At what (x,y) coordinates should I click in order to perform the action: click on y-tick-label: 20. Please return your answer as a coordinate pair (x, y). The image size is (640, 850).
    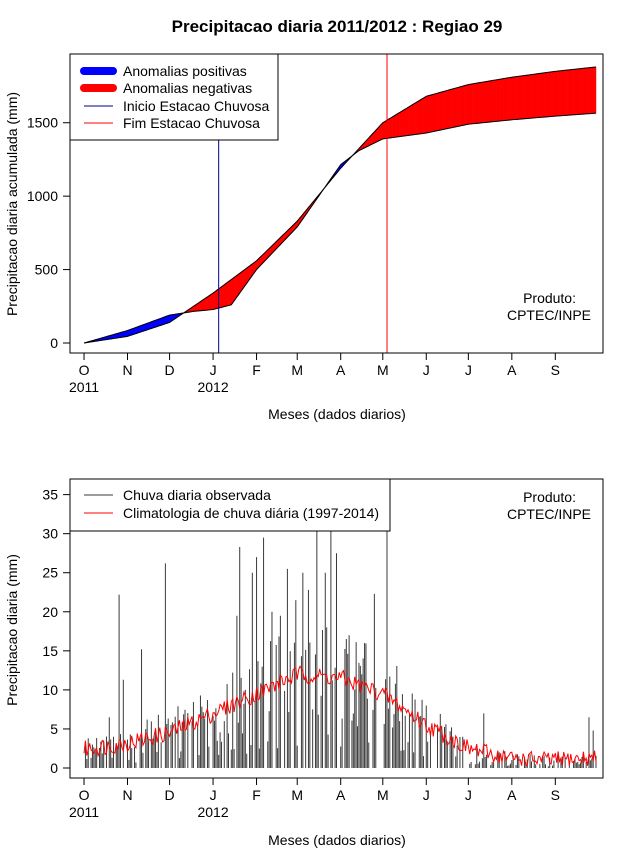
    Looking at the image, I should click on (50, 612).